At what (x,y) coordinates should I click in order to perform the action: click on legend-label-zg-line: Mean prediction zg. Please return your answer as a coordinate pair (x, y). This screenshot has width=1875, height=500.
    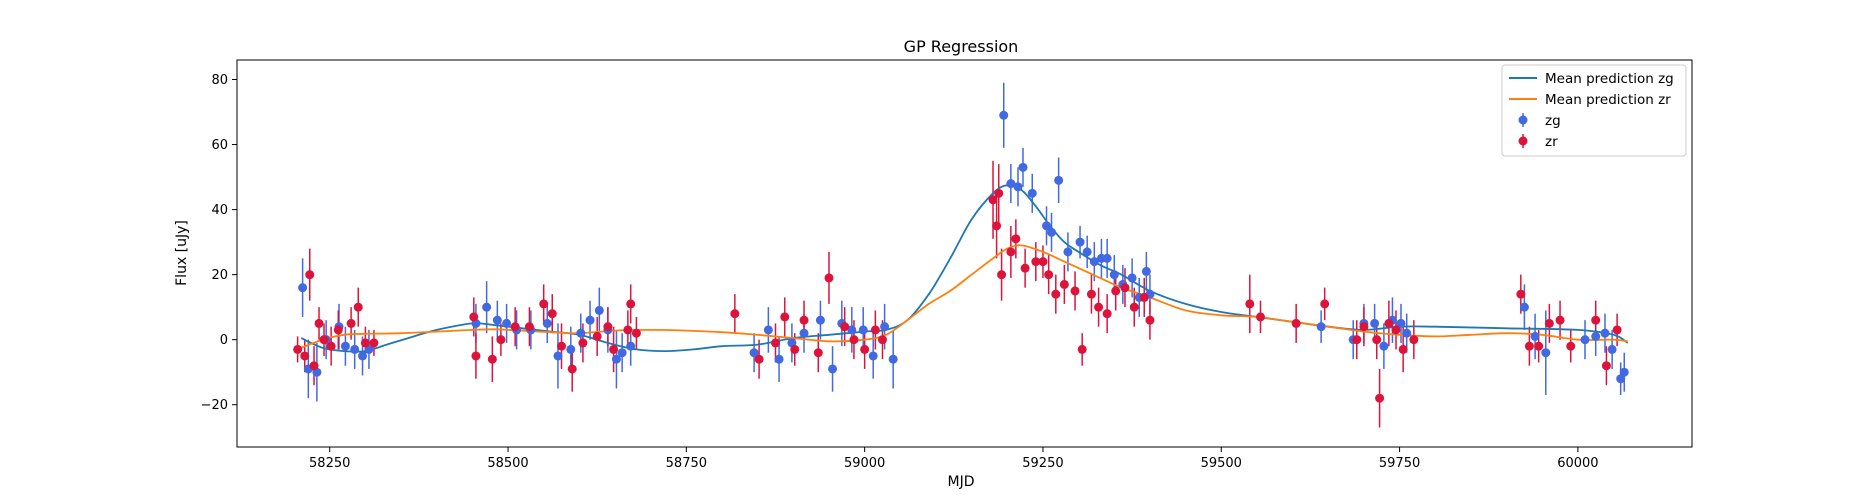
    Looking at the image, I should click on (1609, 79).